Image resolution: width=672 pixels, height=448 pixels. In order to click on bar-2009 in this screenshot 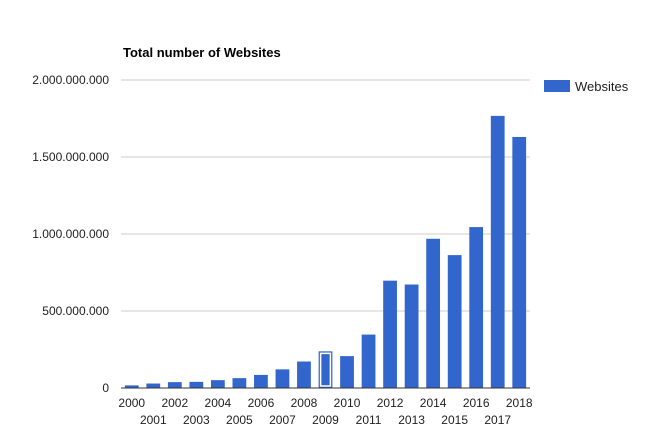, I will do `click(325, 369)`.